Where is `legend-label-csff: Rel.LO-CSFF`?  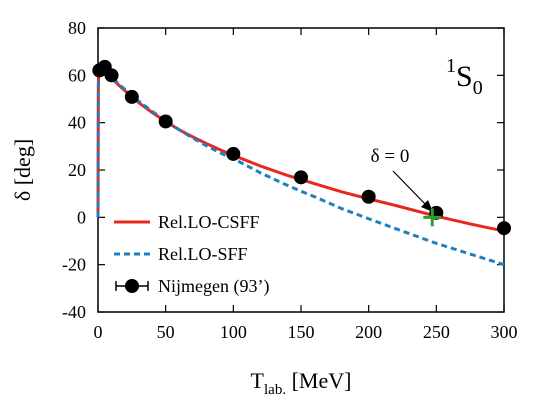
legend-label-csff: Rel.LO-CSFF is located at coordinates (209, 222).